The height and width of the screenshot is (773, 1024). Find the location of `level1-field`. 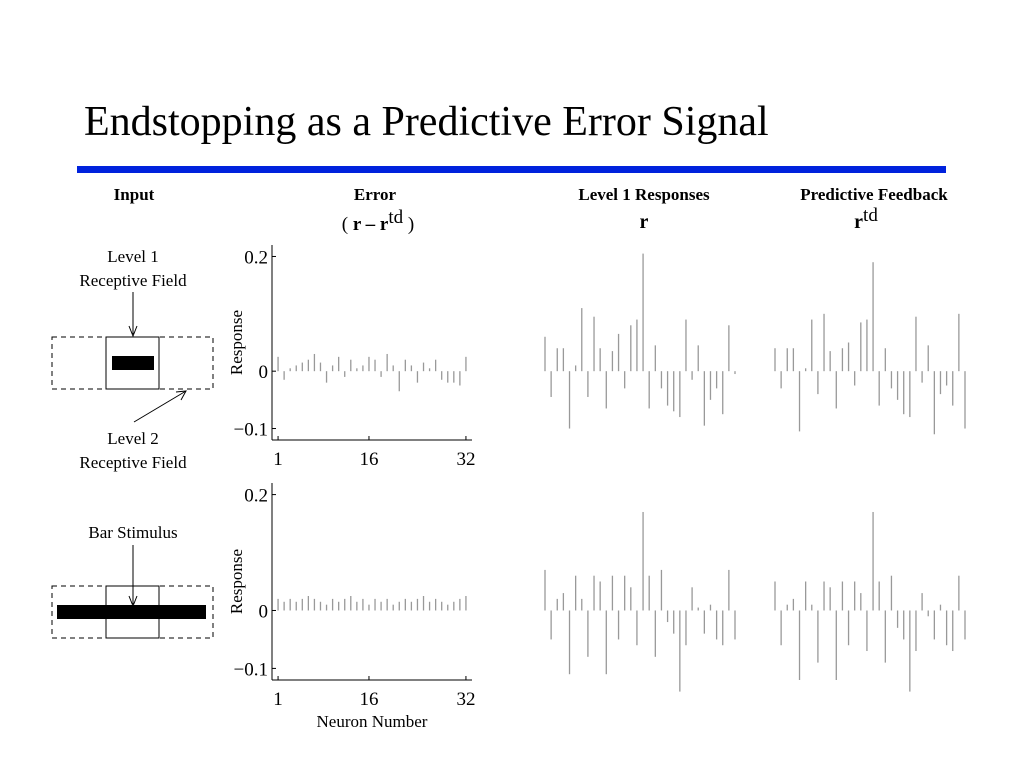

level1-field is located at coordinates (132, 363).